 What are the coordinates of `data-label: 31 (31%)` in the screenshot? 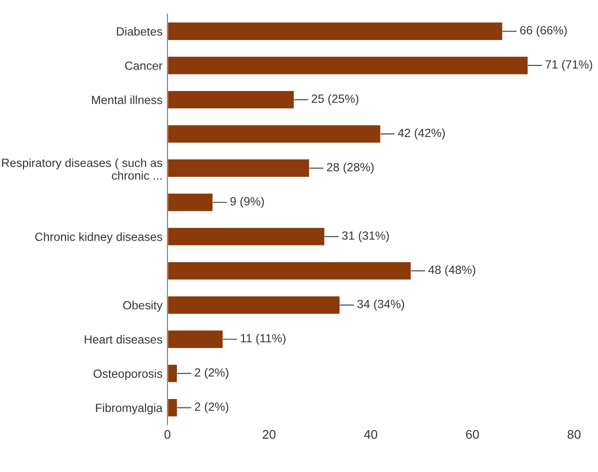 It's located at (365, 236).